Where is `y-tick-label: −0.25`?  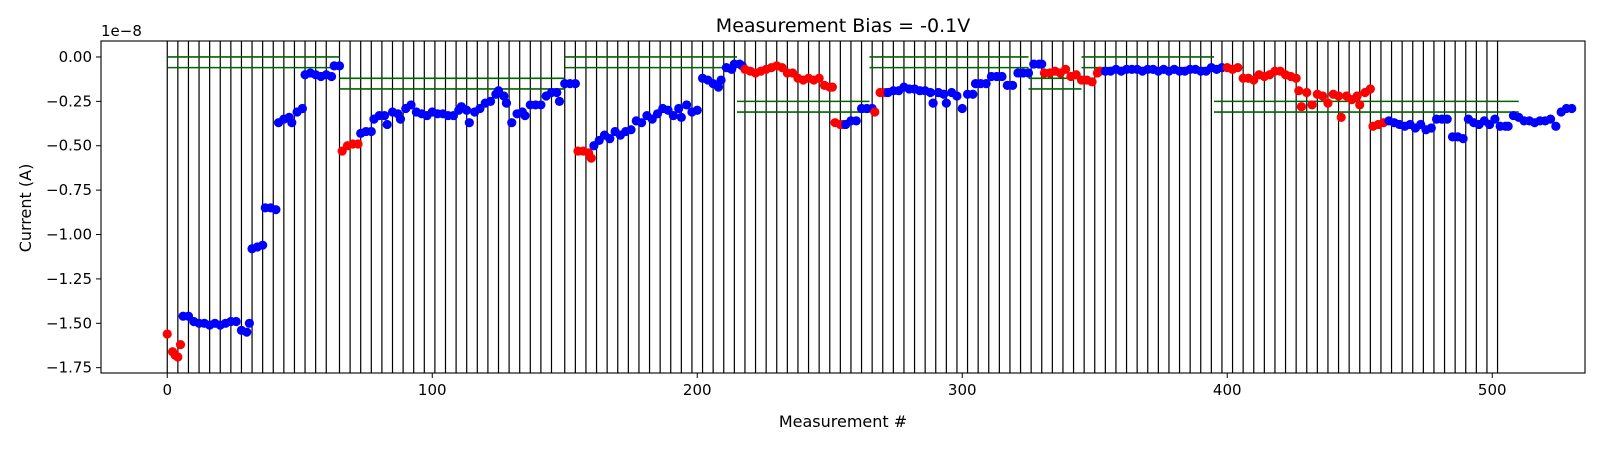 y-tick-label: −0.25 is located at coordinates (69, 101).